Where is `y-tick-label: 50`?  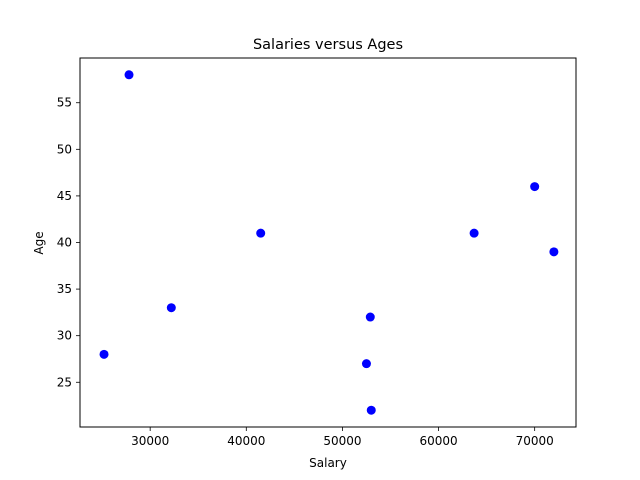
y-tick-label: 50 is located at coordinates (64, 149).